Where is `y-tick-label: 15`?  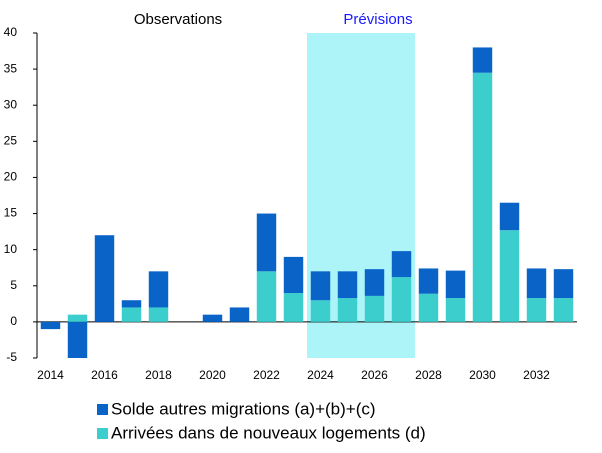 y-tick-label: 15 is located at coordinates (11, 213).